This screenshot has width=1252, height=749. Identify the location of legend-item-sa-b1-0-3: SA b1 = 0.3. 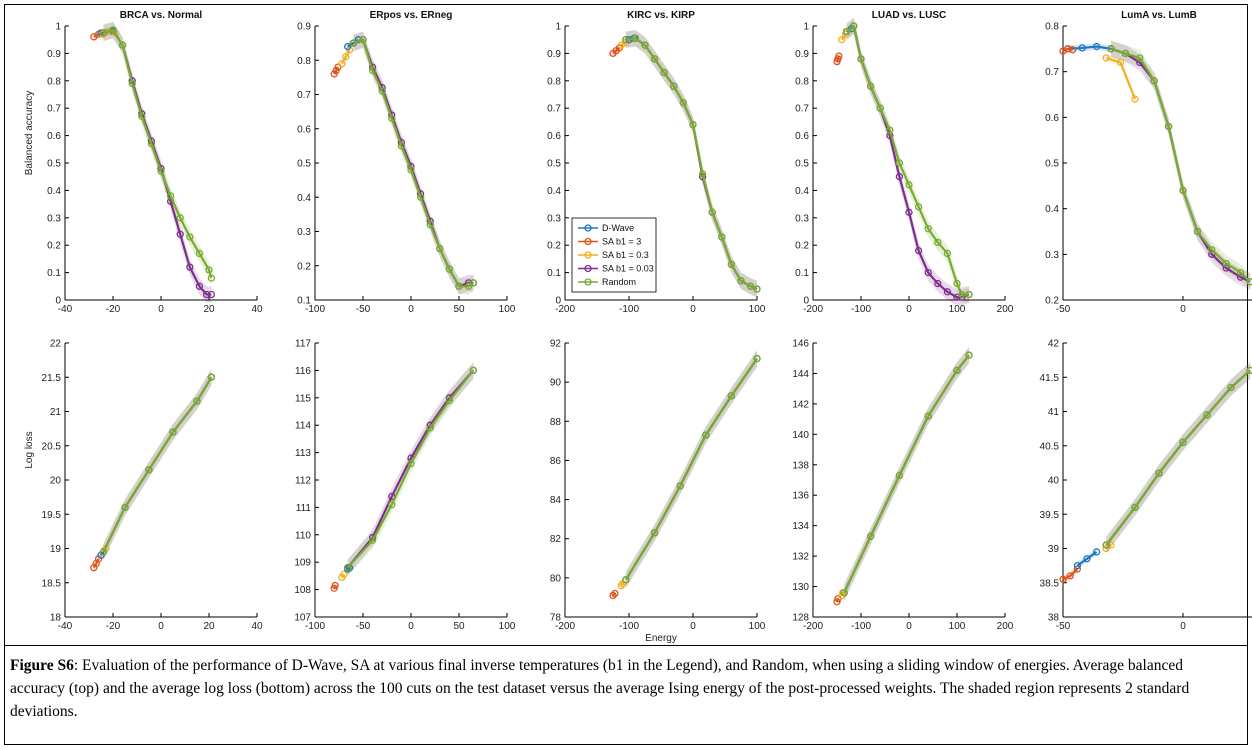
(613, 255).